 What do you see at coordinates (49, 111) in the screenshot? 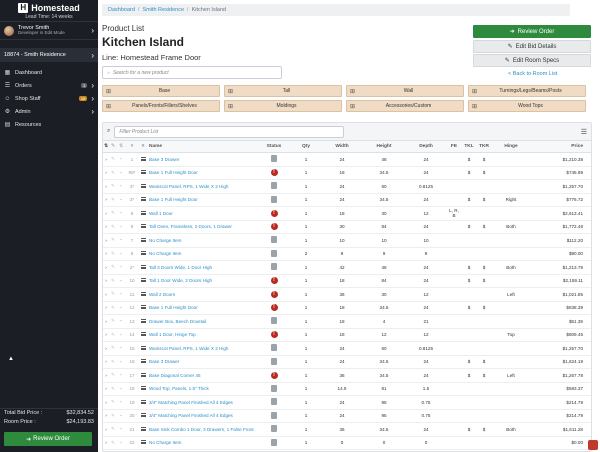
I see `sidebar-item-admin: ⚙ Admin ›` at bounding box center [49, 111].